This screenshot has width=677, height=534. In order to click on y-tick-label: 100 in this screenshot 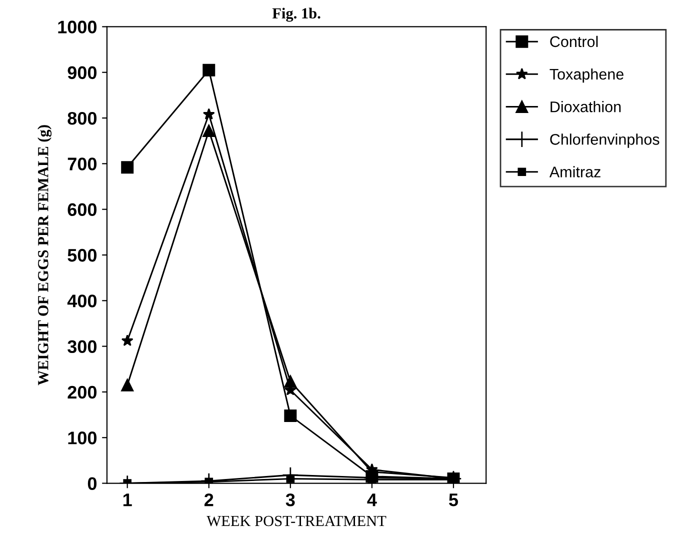, I will do `click(82, 438)`.